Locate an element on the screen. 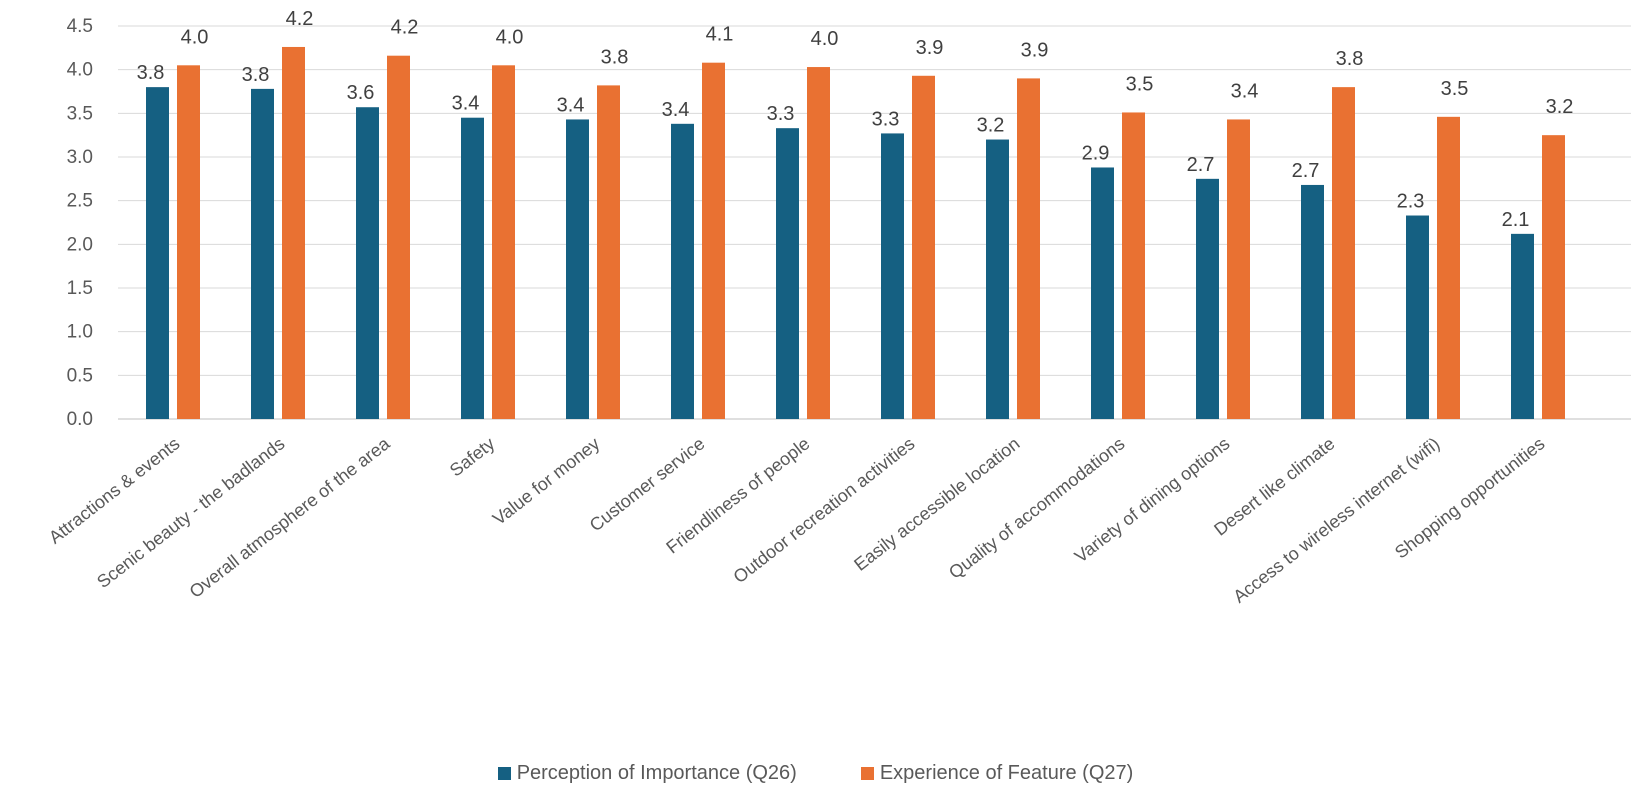  data-label-importance: 2.3 is located at coordinates (1411, 202).